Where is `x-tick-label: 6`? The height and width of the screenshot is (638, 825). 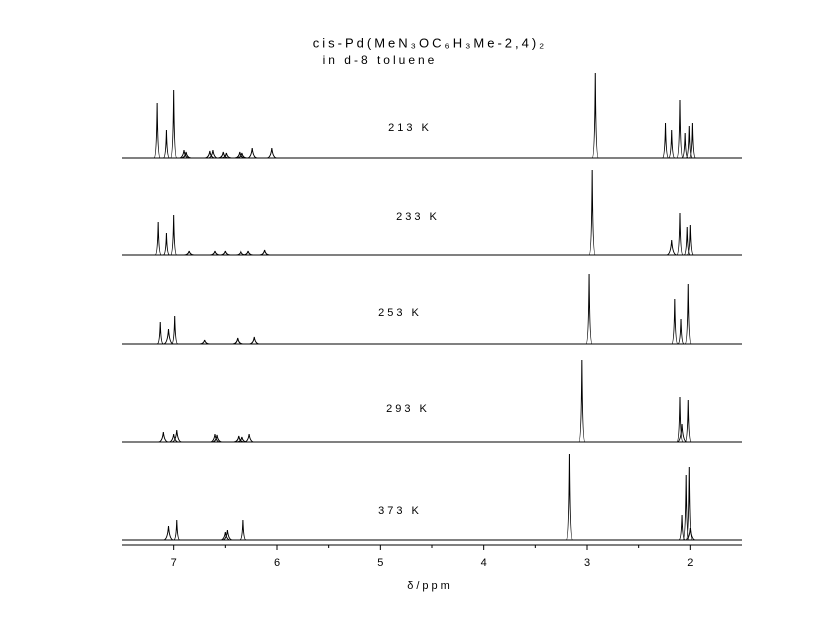
x-tick-label: 6 is located at coordinates (277, 563).